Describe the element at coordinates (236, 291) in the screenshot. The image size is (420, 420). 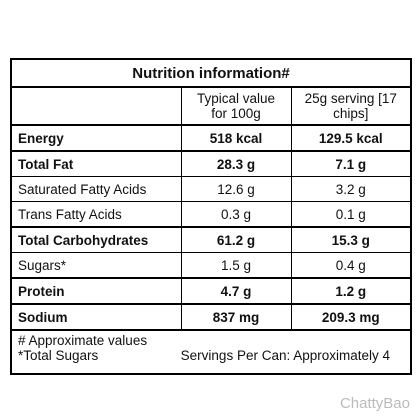
I see `value-per-100g: 4.7 g` at that location.